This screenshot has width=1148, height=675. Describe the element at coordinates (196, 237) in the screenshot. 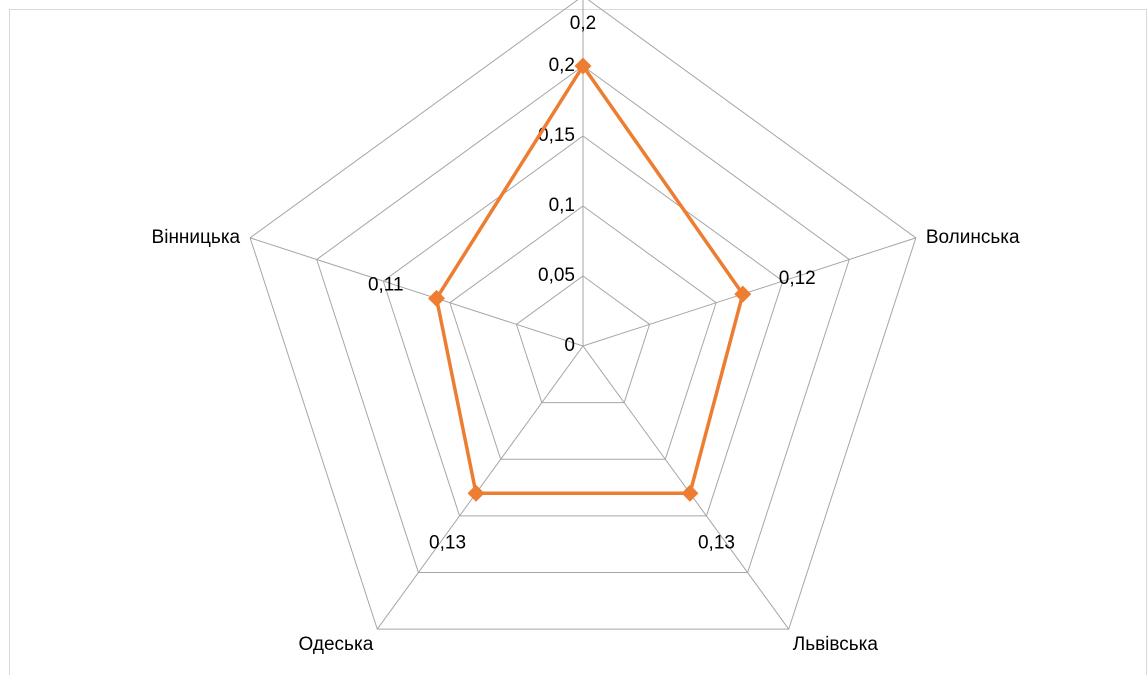

I see `category-label: Вінницька` at that location.